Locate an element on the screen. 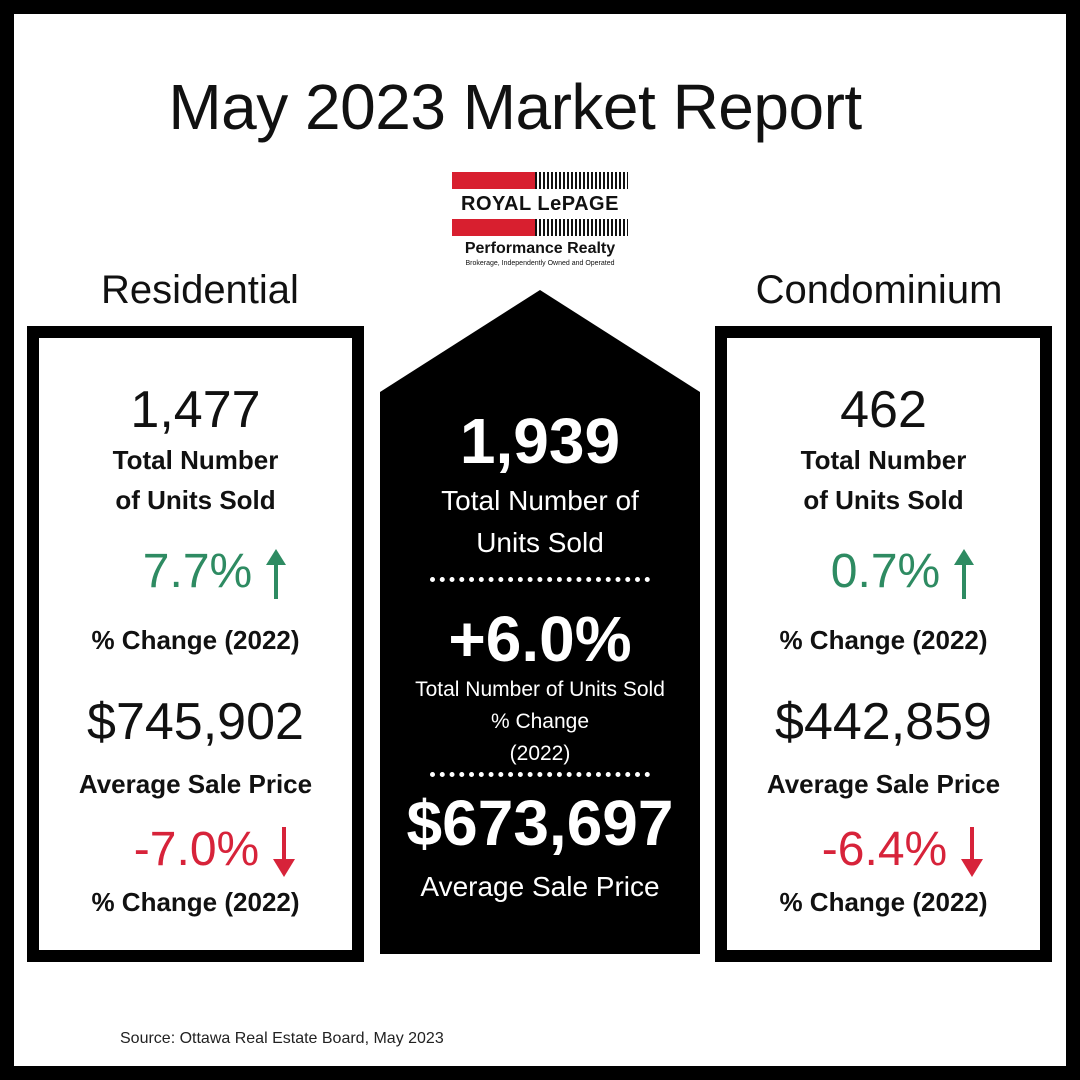  condominium-units-label-2: of Units Sold is located at coordinates (883, 500).